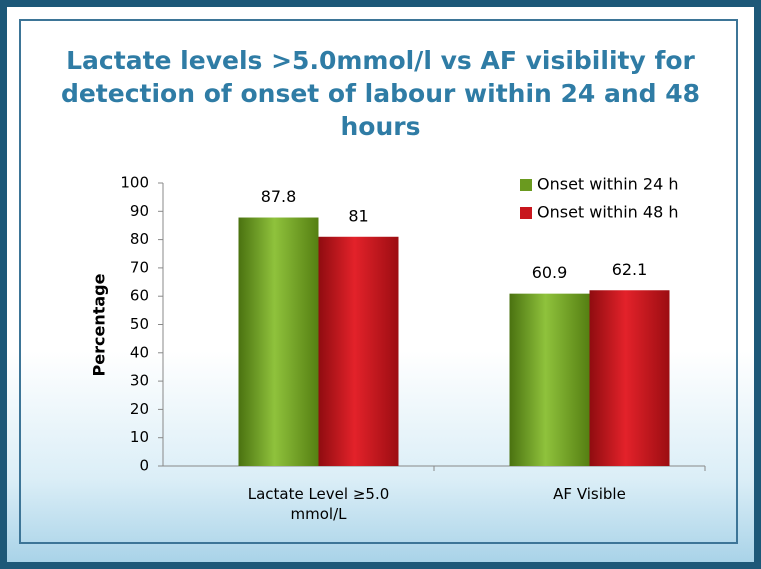 Image resolution: width=761 pixels, height=569 pixels. Describe the element at coordinates (139, 267) in the screenshot. I see `y-tick-label: 70` at that location.